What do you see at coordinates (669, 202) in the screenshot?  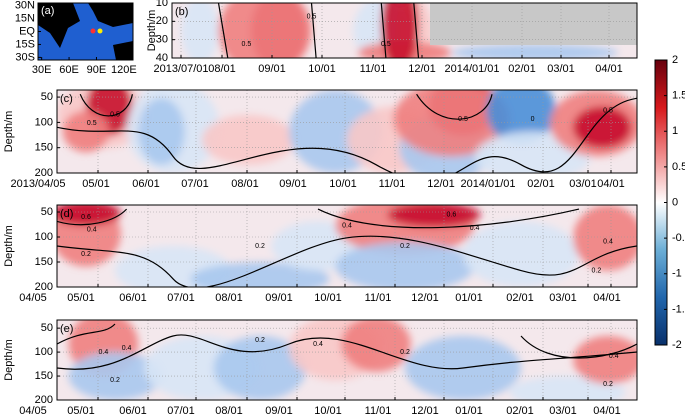 I see `panel: 2 1.5 1 0.5 0 -0.5 -1 -1.5 -2` at bounding box center [669, 202].